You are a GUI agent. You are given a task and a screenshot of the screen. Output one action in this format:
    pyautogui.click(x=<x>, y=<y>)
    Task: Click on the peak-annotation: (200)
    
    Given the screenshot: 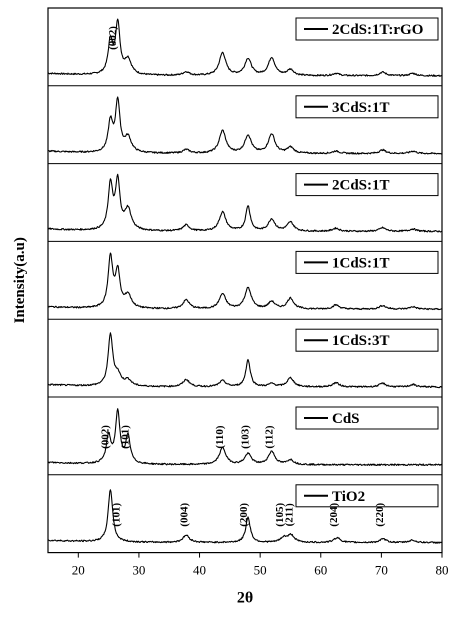 What is the action you would take?
    pyautogui.click(x=244, y=515)
    